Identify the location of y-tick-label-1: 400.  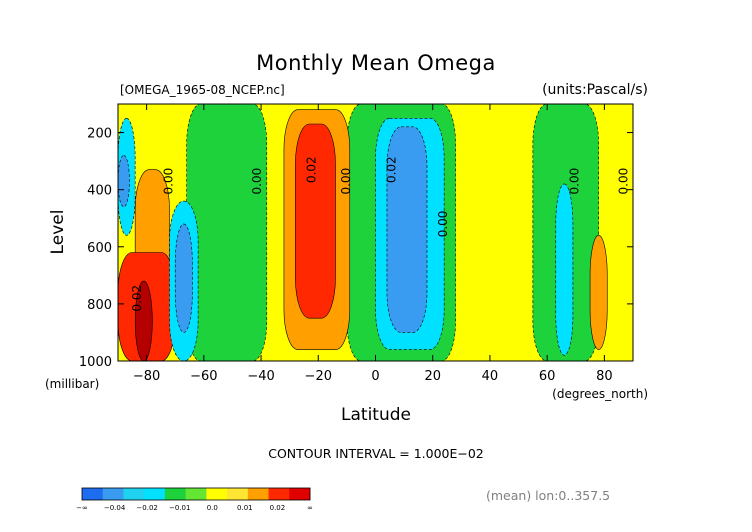
(99, 191).